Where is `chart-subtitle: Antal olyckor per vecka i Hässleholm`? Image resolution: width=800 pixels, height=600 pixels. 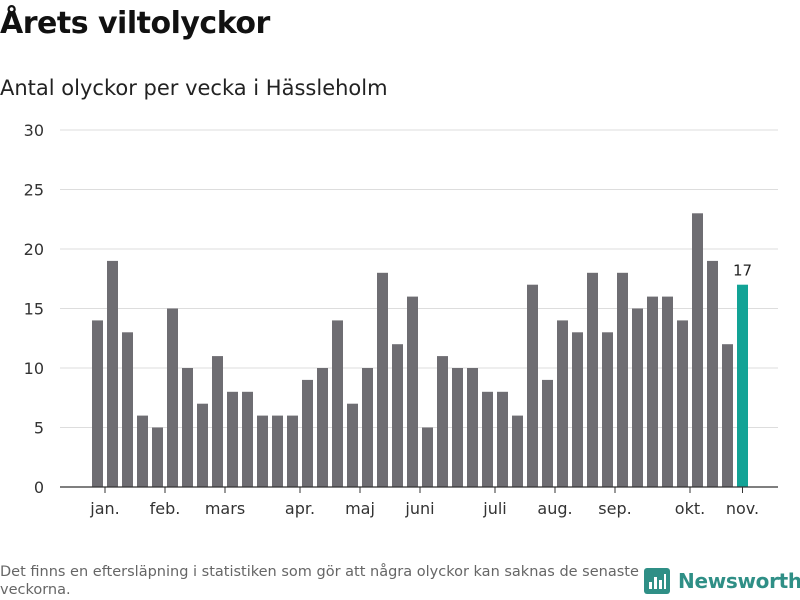
chart-subtitle: Antal olyckor per vecka i Hässleholm is located at coordinates (194, 88).